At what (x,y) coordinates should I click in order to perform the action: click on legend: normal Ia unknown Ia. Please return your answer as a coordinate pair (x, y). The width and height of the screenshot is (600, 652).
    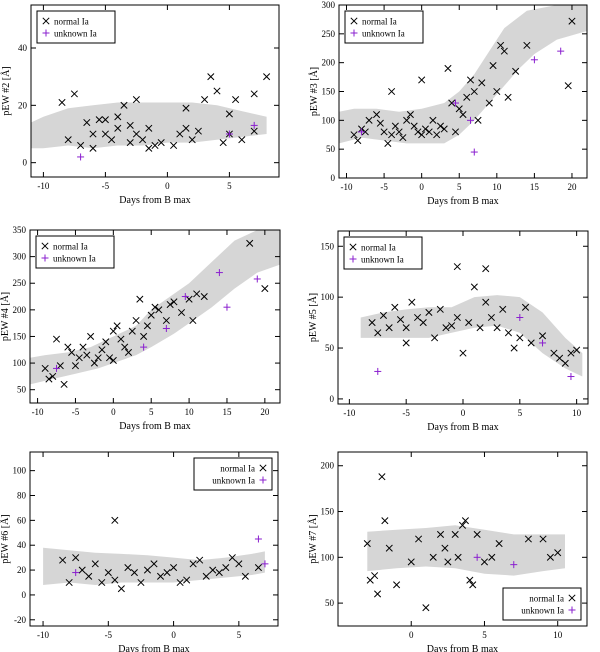
    Looking at the image, I should click on (542, 604).